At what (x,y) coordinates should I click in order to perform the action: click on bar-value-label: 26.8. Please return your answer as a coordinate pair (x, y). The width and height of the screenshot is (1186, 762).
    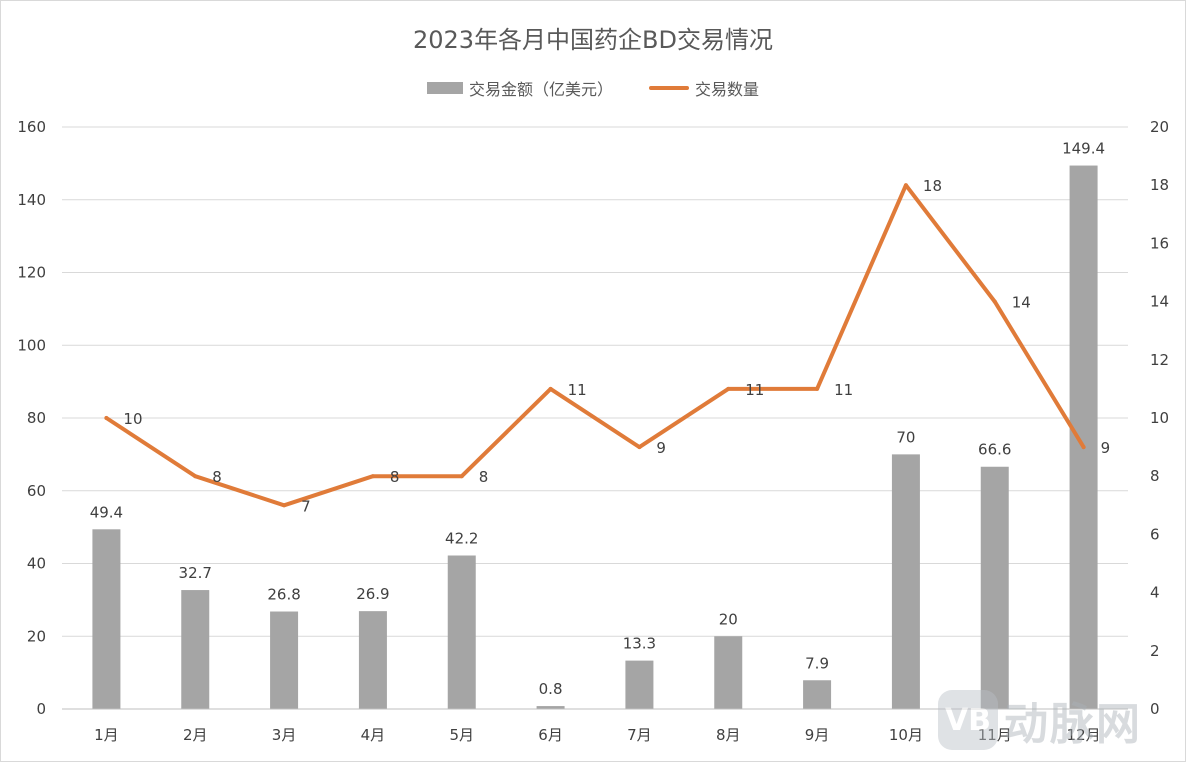
    Looking at the image, I should click on (283, 595).